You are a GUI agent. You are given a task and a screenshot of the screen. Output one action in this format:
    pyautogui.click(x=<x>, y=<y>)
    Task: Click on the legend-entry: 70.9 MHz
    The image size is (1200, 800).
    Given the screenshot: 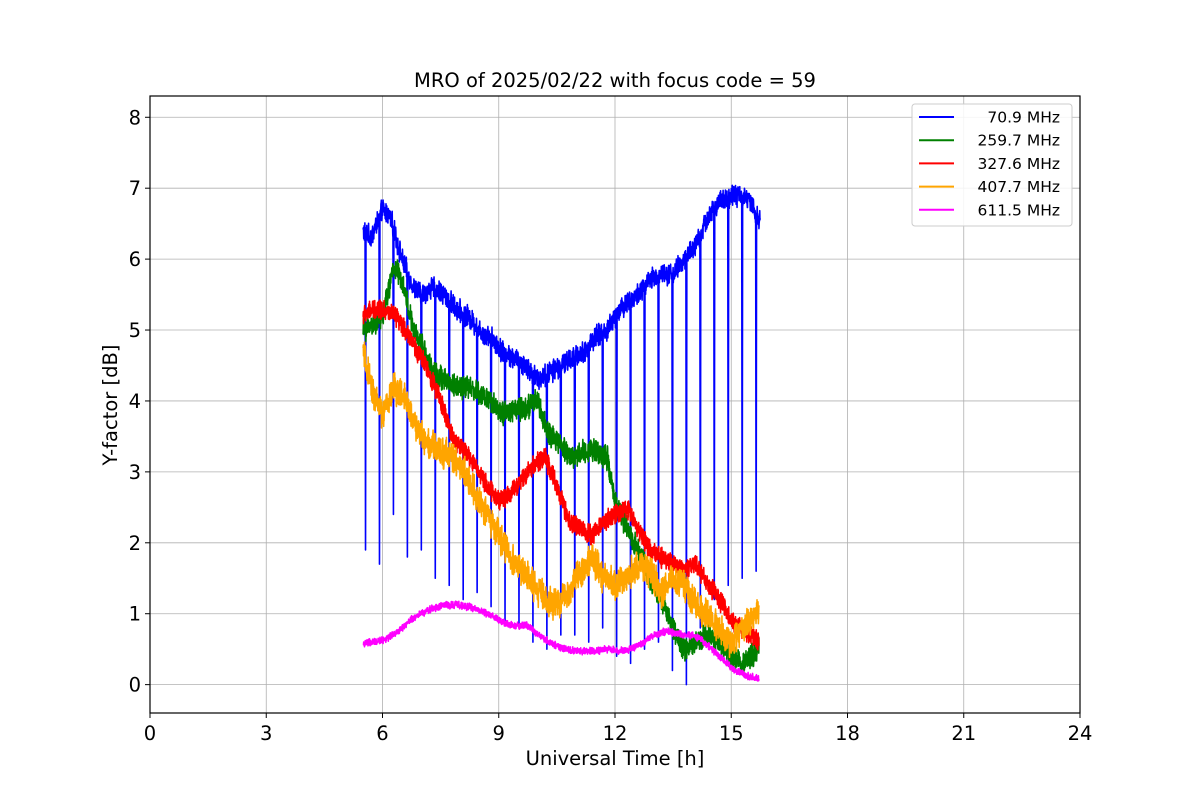 What is the action you would take?
    pyautogui.click(x=1023, y=118)
    